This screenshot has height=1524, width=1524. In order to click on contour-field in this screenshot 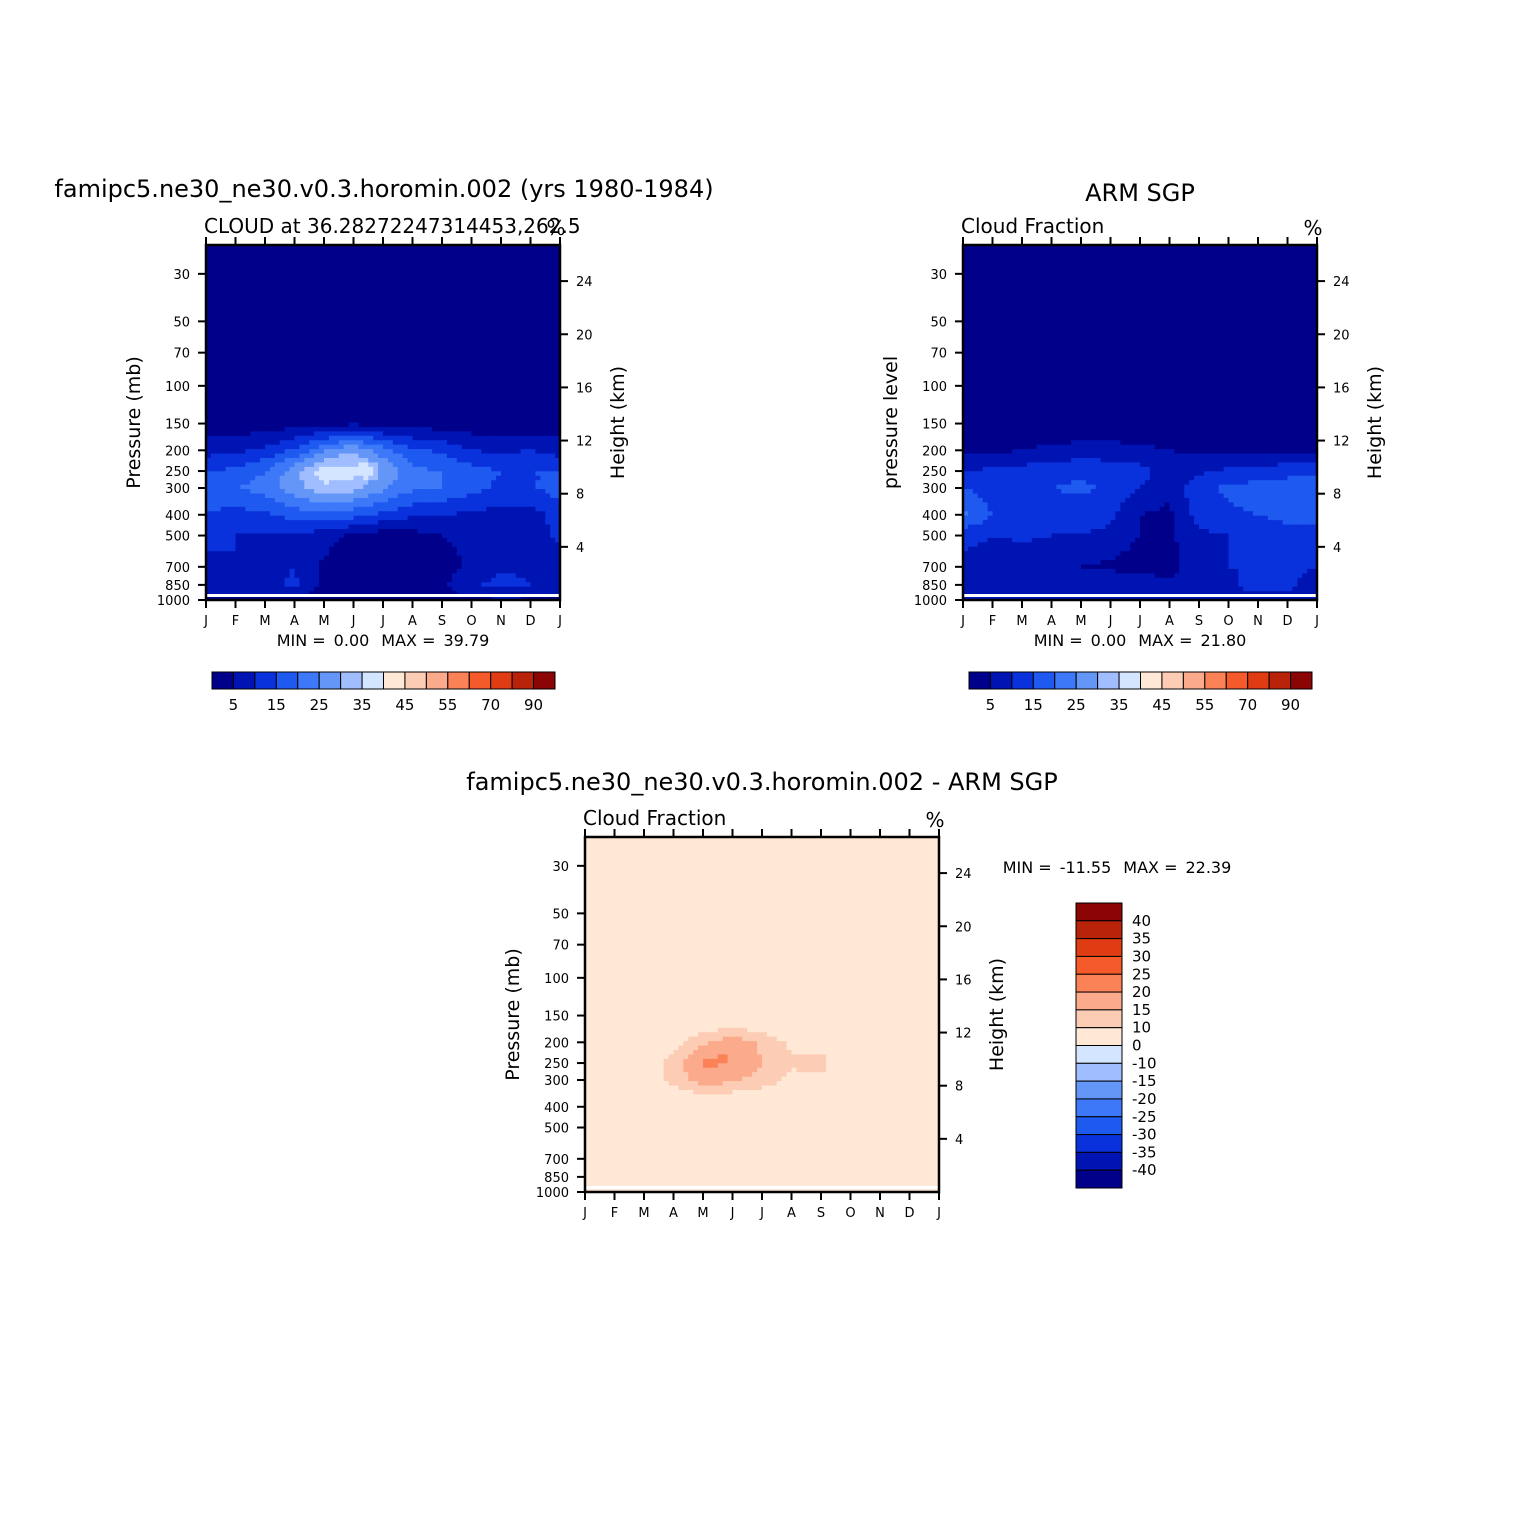, I will do `click(383, 423)`.